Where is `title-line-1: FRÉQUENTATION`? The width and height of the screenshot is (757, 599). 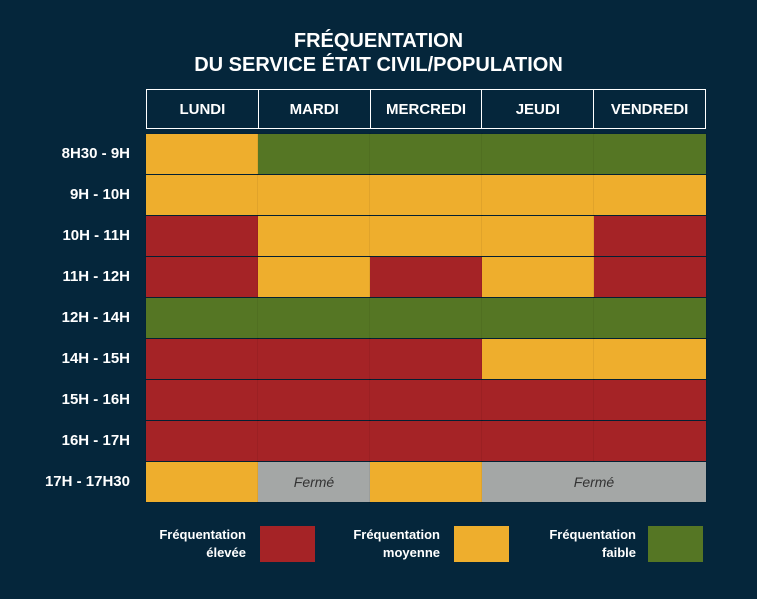
title-line-1: FRÉQUENTATION is located at coordinates (378, 41).